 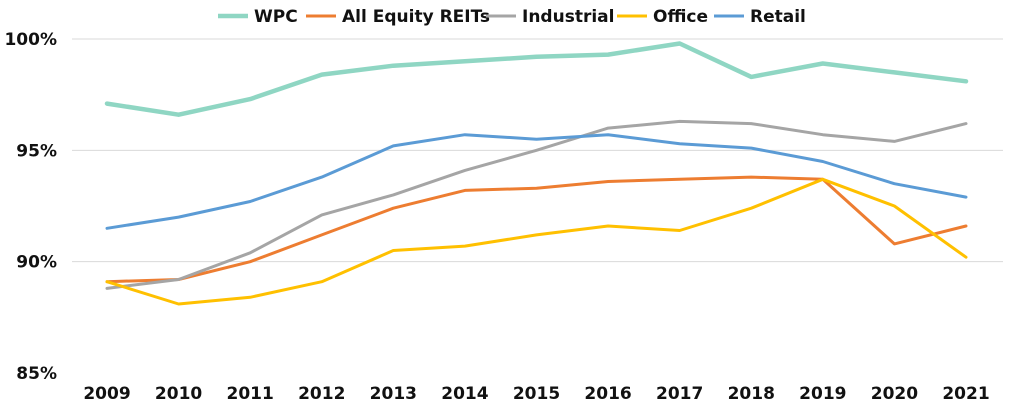 I want to click on x-tick-label: 2014, so click(x=464, y=394).